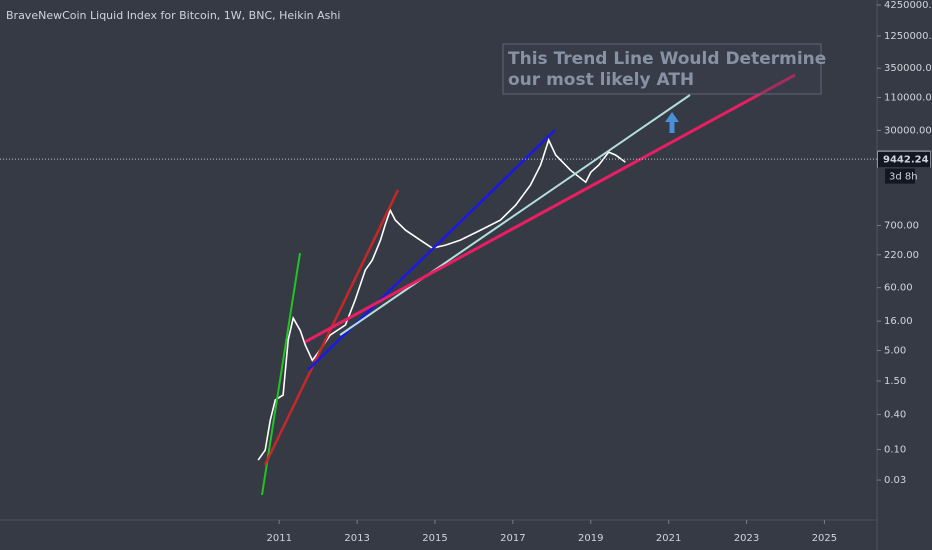  I want to click on x-tick-label: 2021, so click(668, 538).